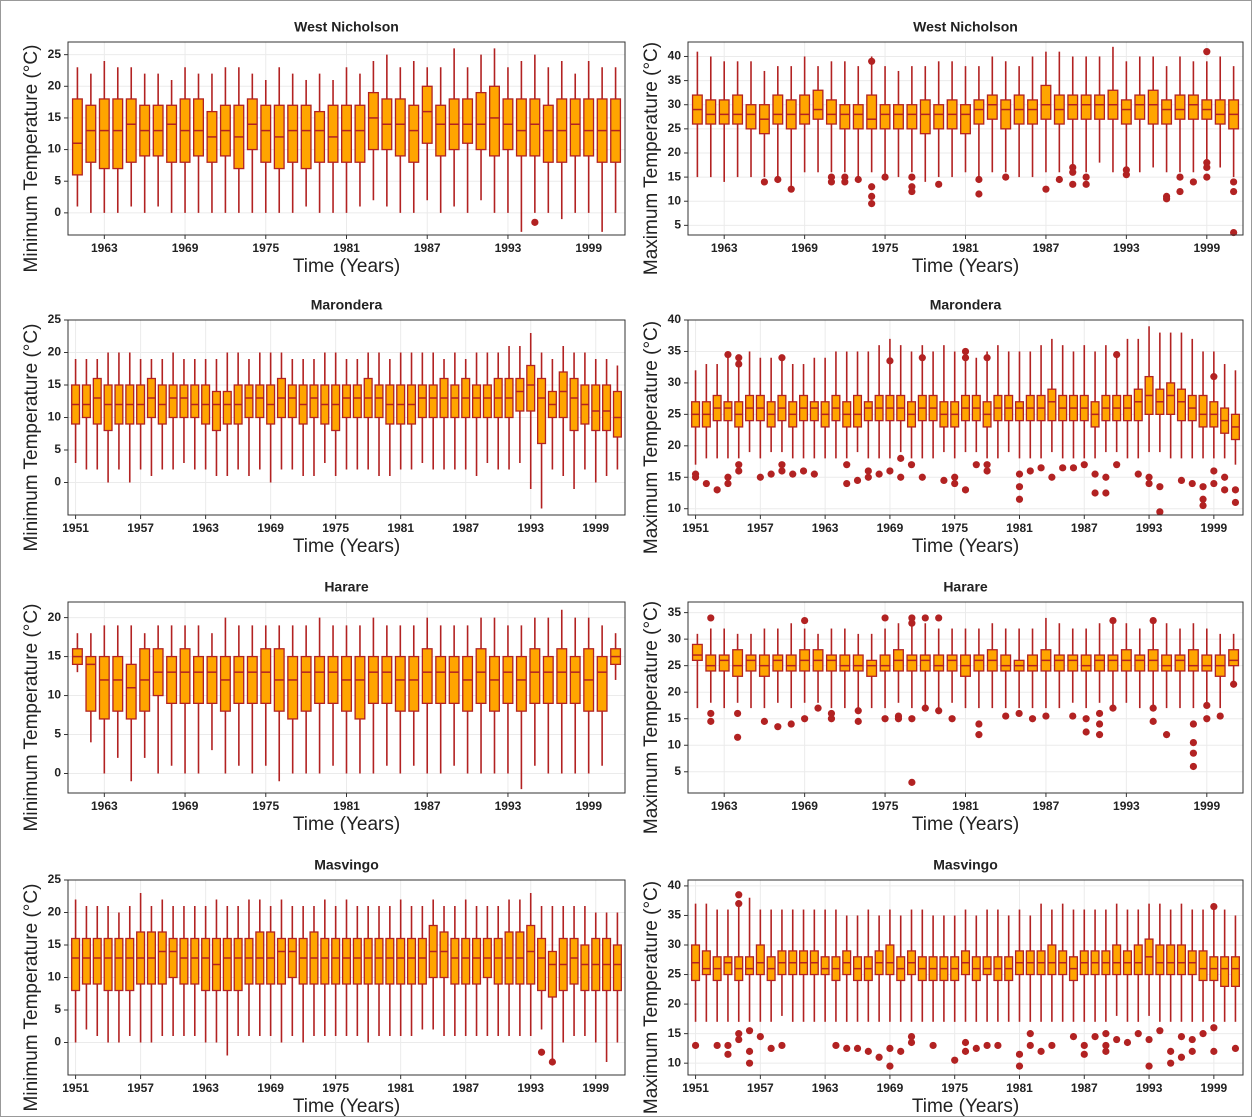  I want to click on x-axis-label: Time (Years), so click(965, 266).